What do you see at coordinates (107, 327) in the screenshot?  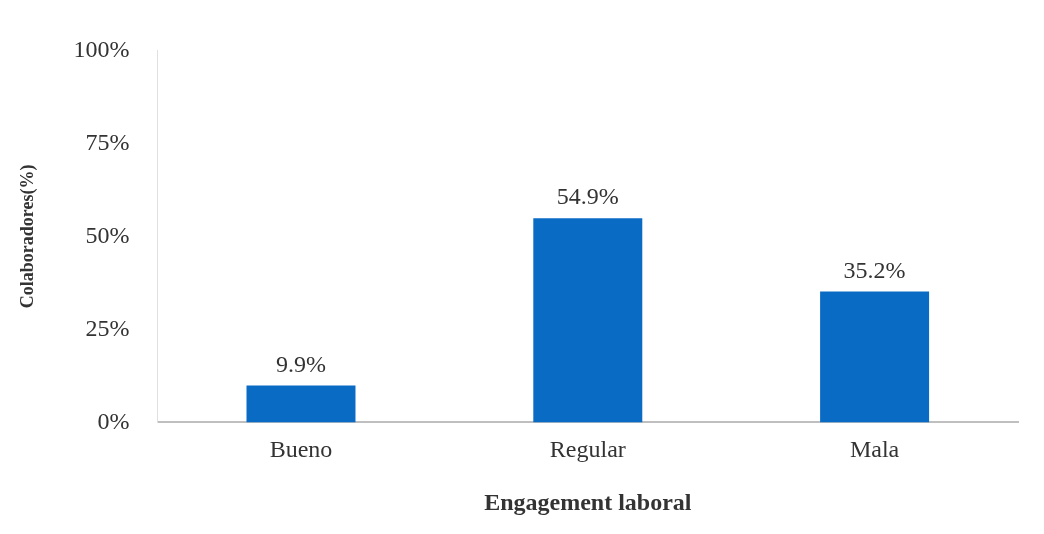 I see `y-tick-label: 25%` at bounding box center [107, 327].